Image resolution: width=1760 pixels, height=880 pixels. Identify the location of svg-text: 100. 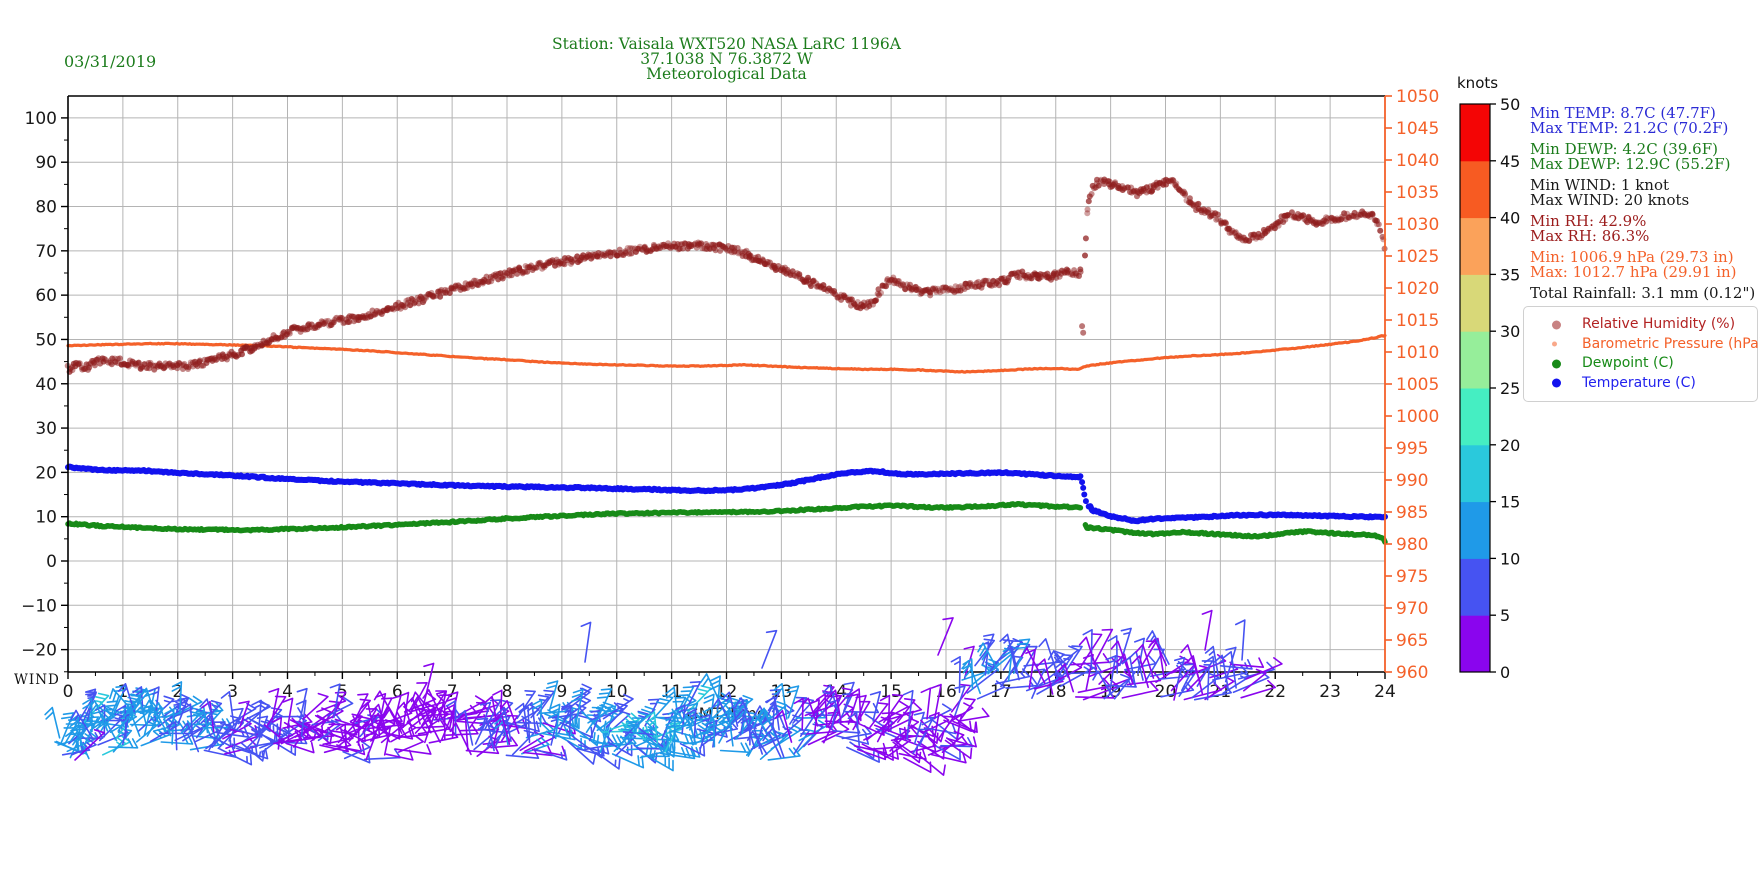
(41, 119).